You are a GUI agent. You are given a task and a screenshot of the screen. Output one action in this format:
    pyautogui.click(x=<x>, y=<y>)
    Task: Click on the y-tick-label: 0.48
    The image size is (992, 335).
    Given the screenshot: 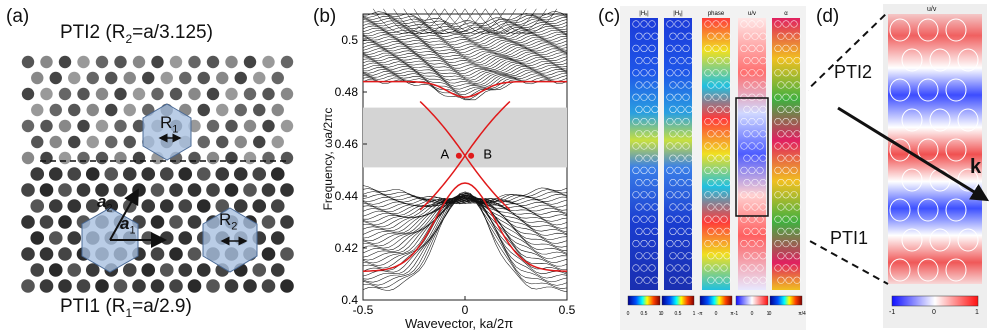 What is the action you would take?
    pyautogui.click(x=347, y=92)
    